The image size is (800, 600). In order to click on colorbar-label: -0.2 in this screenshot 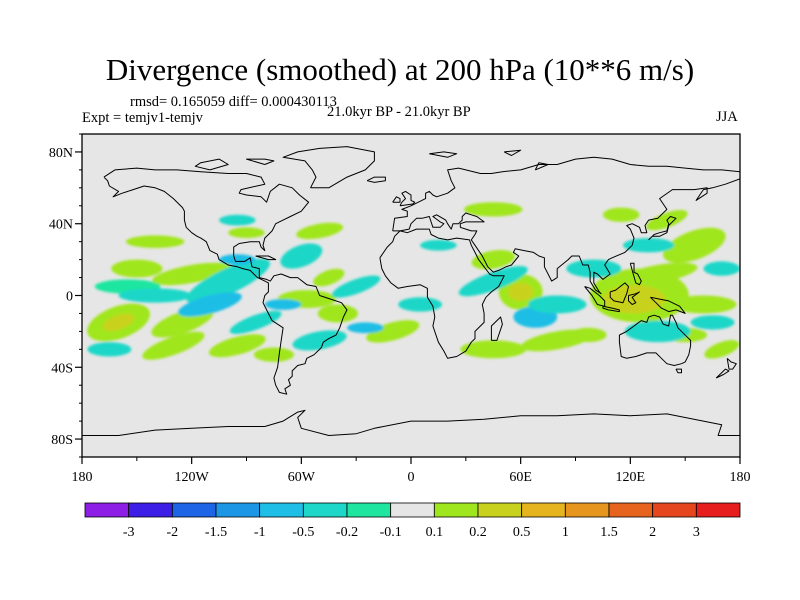, I will do `click(347, 532)`.